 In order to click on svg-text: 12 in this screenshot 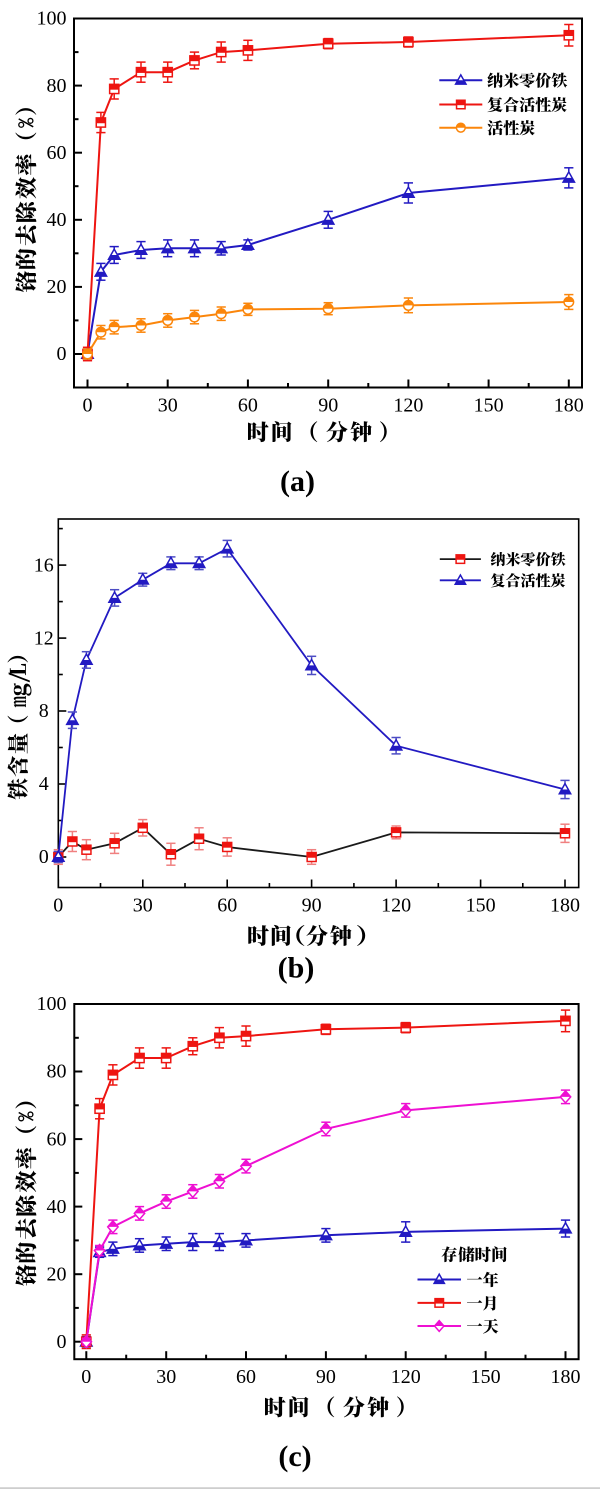, I will do `click(44, 638)`.